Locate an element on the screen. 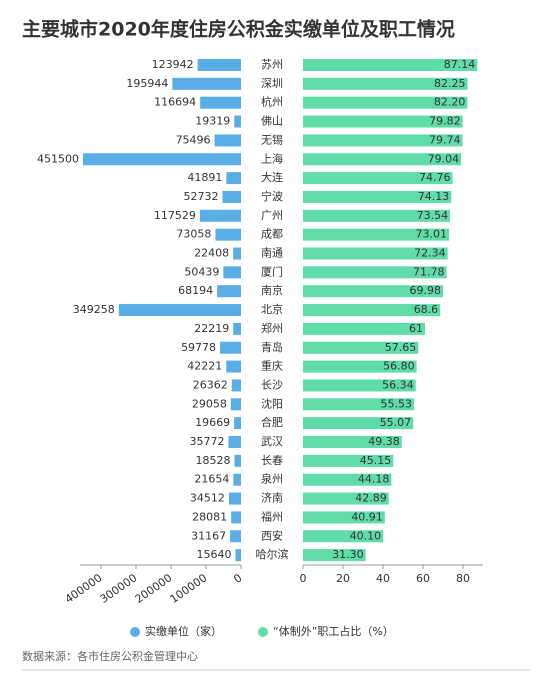 The image size is (552, 679). category-label: 武汉 is located at coordinates (272, 441).